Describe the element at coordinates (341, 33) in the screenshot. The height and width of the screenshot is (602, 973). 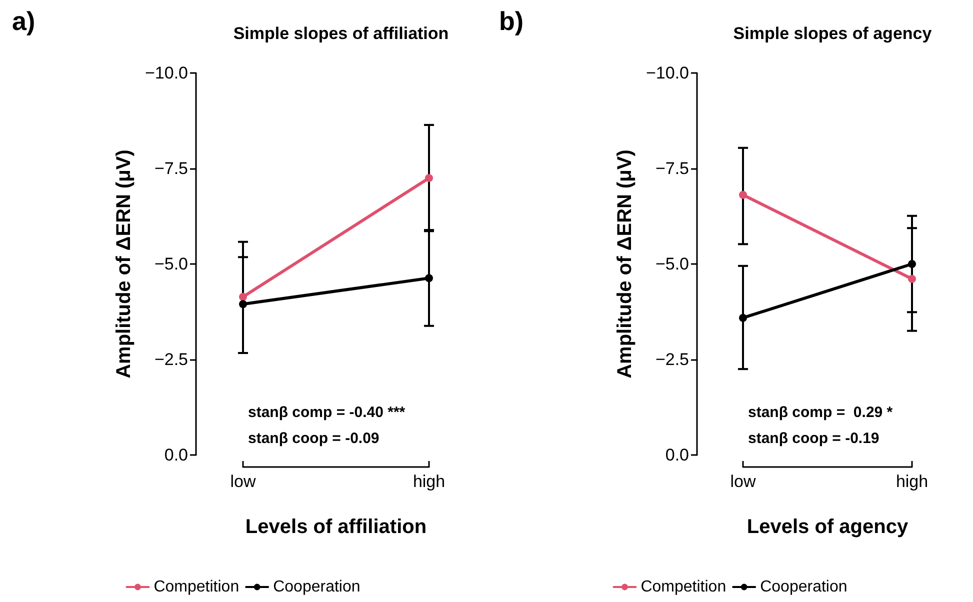
I see `chart-title: Simple slopes of affiliation` at that location.